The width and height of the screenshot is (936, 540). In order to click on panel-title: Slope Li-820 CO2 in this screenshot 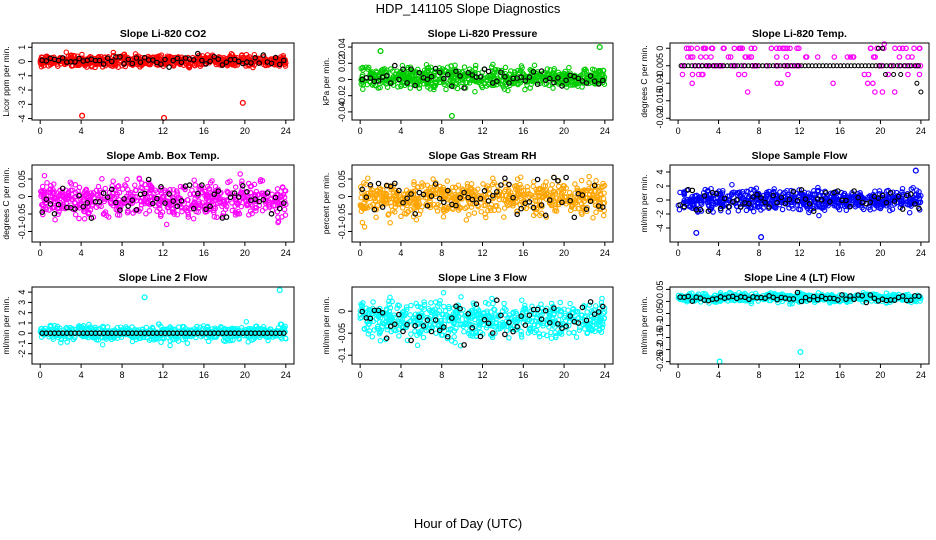, I will do `click(163, 34)`.